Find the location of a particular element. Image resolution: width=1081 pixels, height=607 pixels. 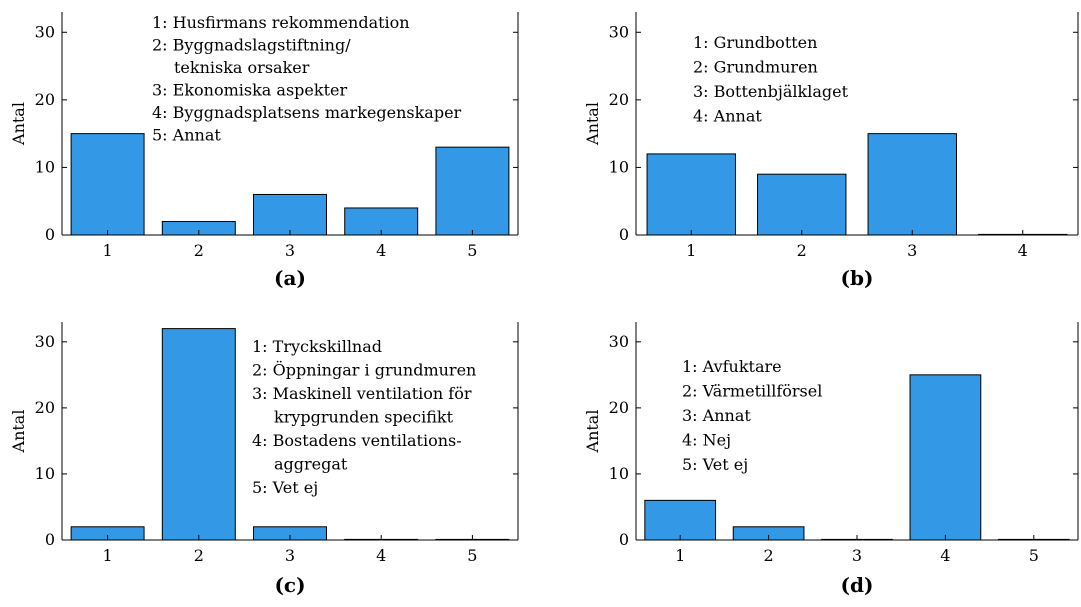

panel-caption: (a) is located at coordinates (290, 278).